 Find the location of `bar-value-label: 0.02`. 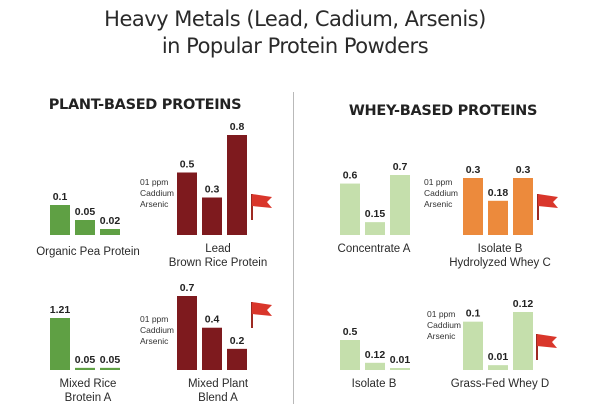

bar-value-label: 0.02 is located at coordinates (110, 221).